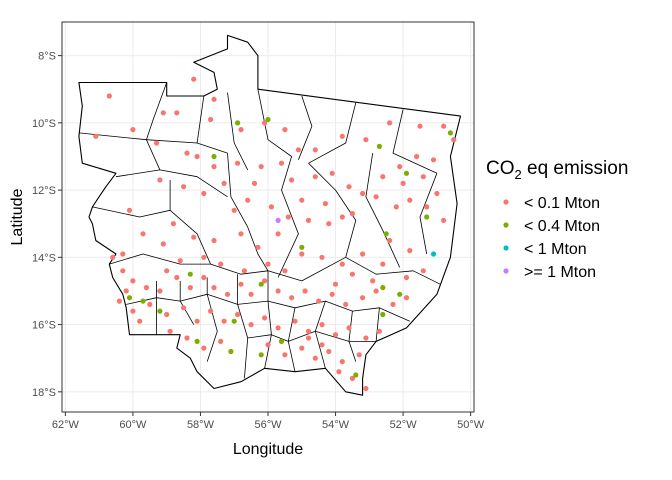  Describe the element at coordinates (44, 393) in the screenshot. I see `y-tick-label-5: 18°S` at that location.